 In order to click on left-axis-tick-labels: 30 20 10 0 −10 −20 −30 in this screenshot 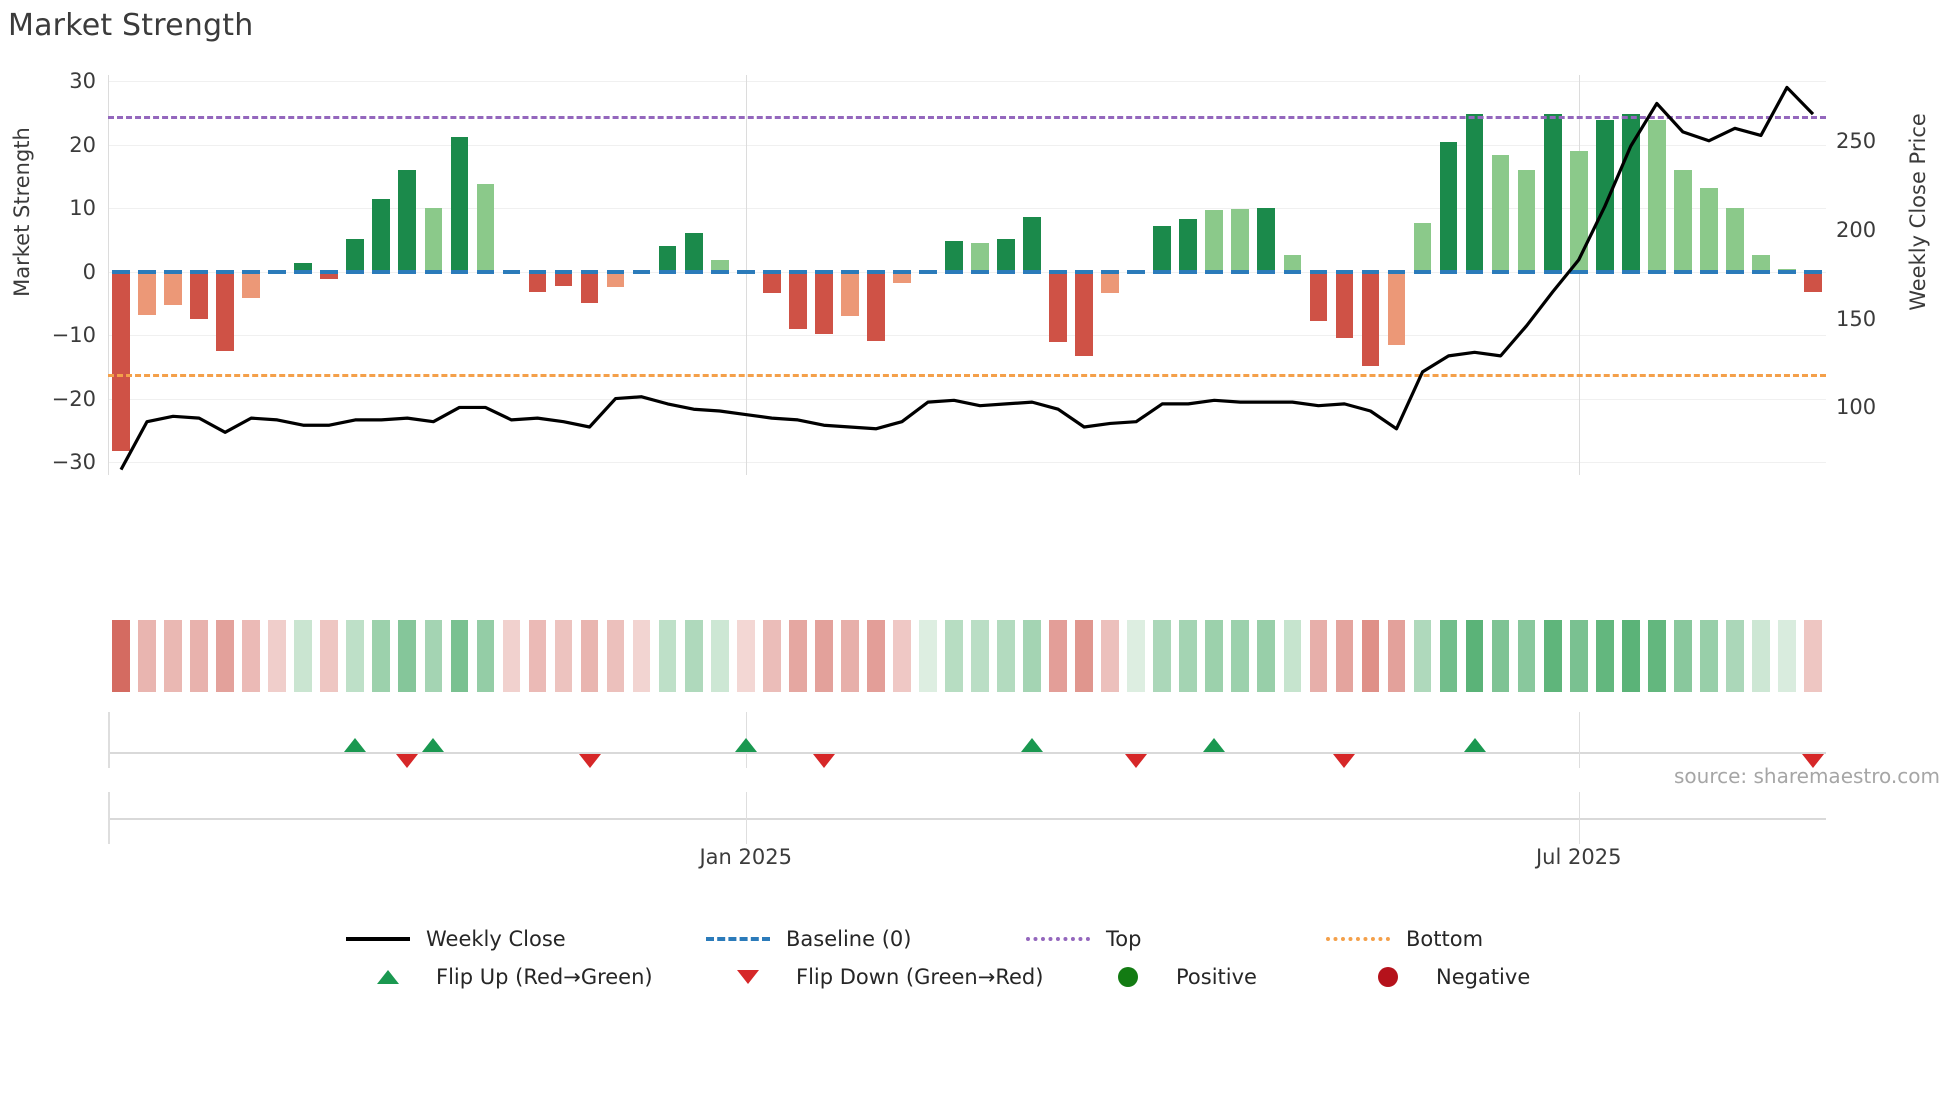, I will do `click(48, 272)`.